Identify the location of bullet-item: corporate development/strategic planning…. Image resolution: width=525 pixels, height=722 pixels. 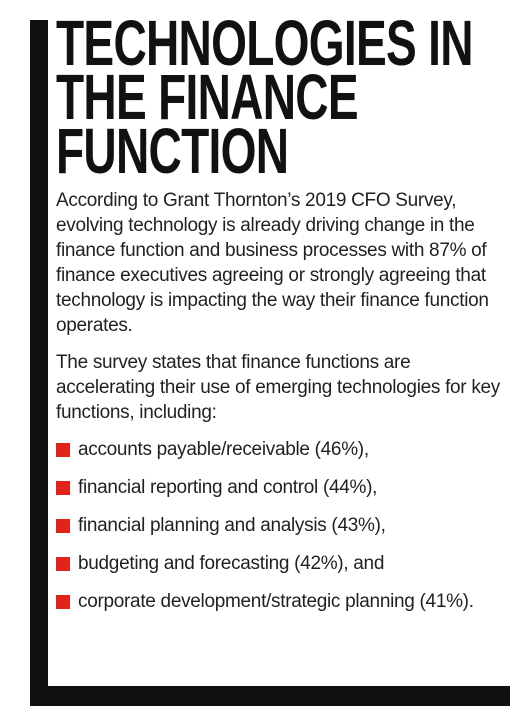
(282, 601).